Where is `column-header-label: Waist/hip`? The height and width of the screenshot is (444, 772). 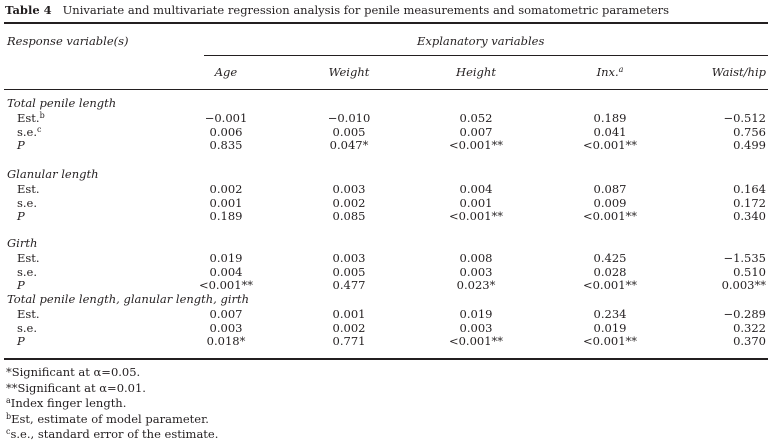 column-header-label: Waist/hip is located at coordinates (738, 72).